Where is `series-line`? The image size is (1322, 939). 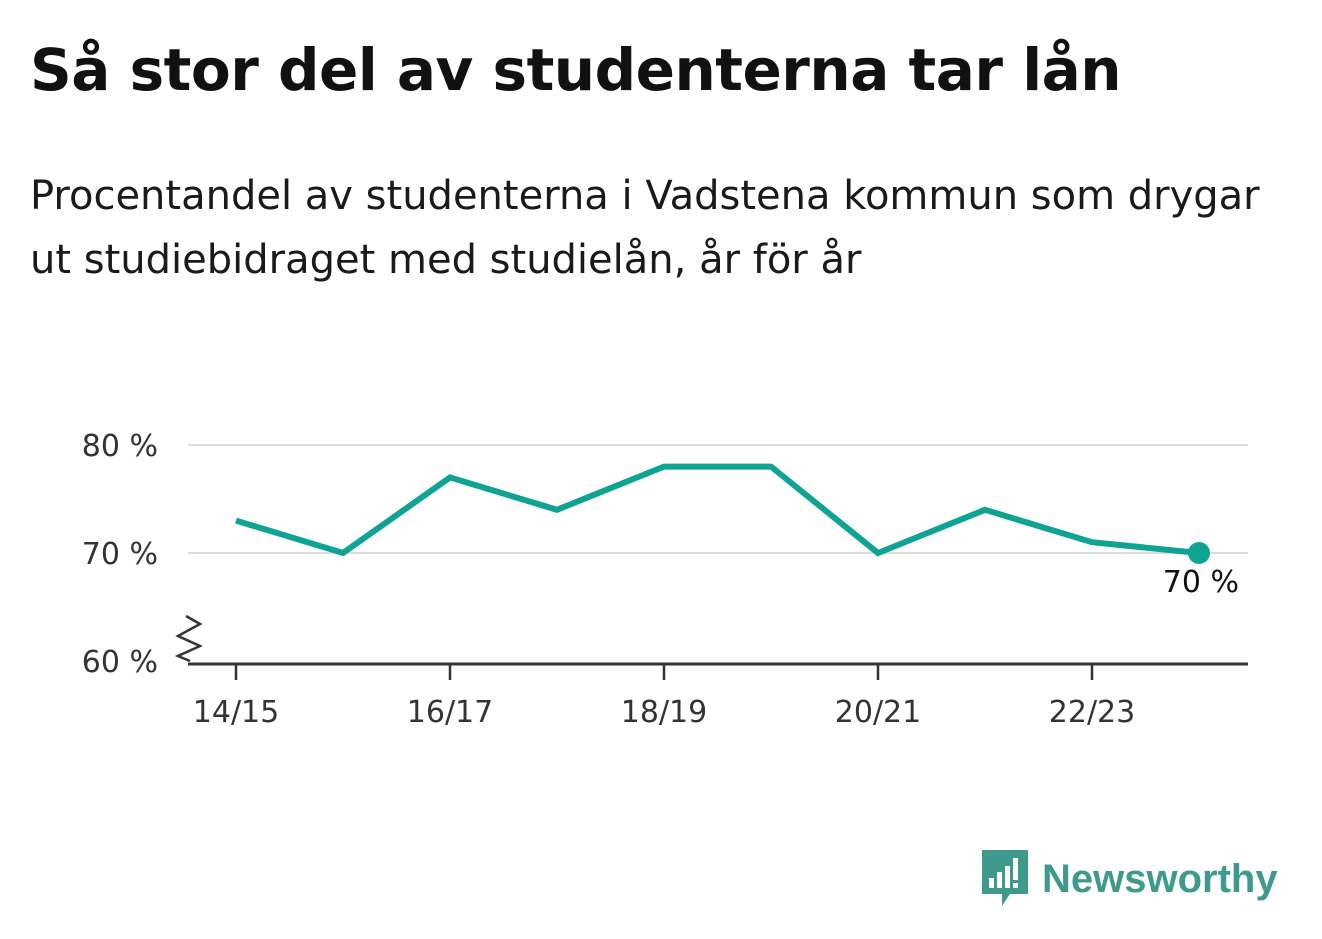 series-line is located at coordinates (717, 510).